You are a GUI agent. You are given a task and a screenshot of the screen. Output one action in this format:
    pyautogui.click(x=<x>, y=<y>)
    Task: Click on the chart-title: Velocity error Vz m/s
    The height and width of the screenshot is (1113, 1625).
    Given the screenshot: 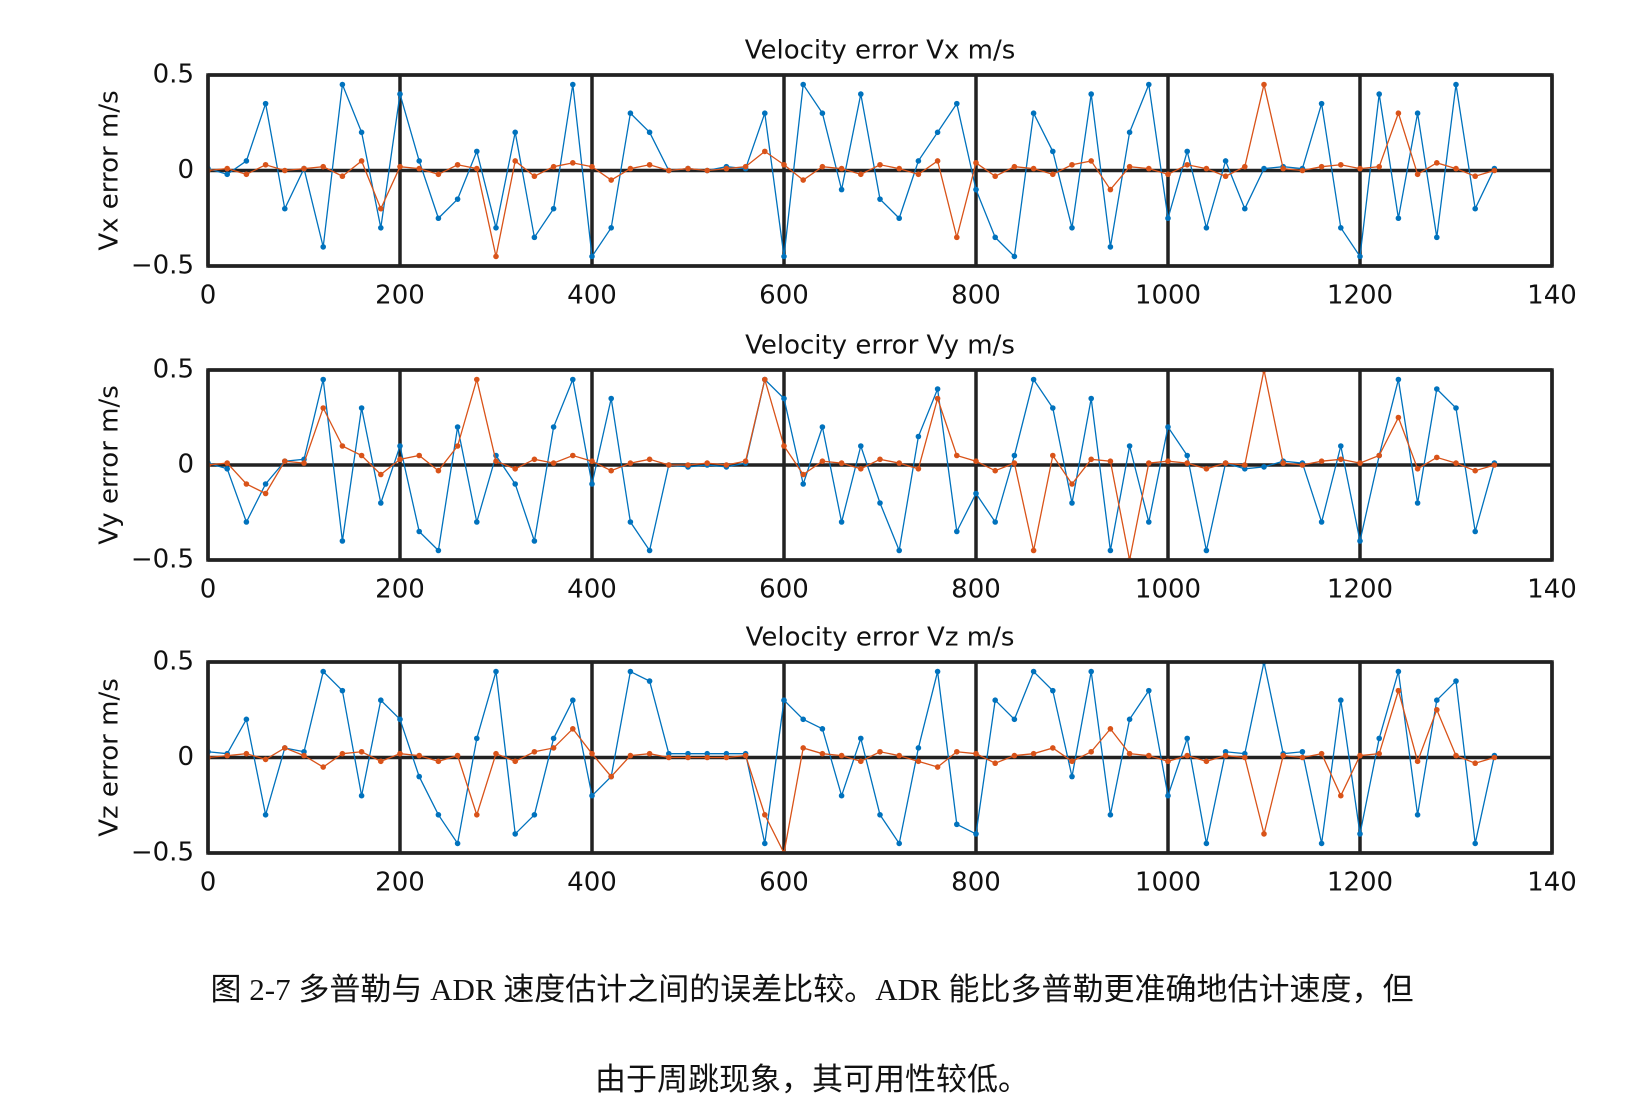 What is the action you would take?
    pyautogui.click(x=880, y=638)
    